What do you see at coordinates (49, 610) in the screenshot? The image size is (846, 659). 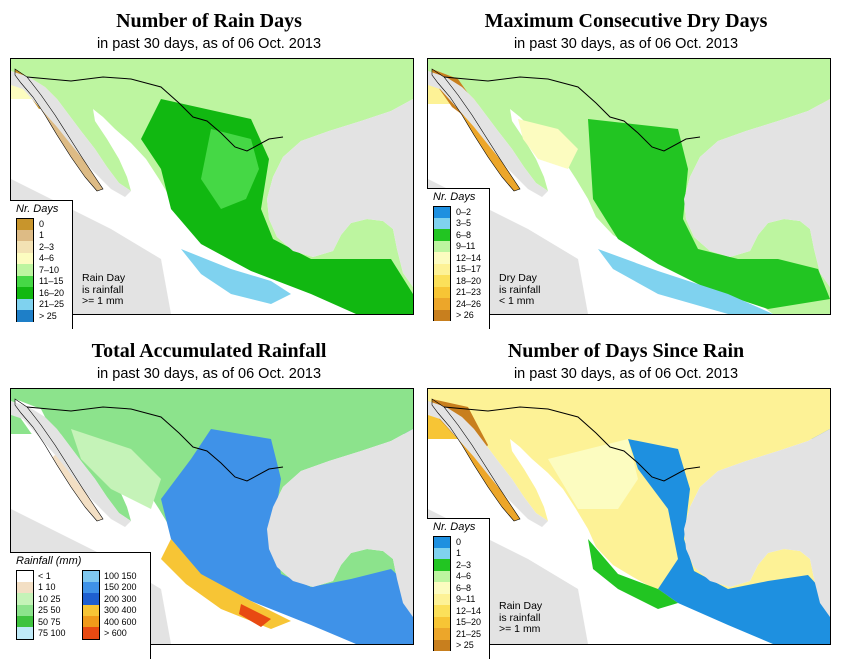 I see `legend-label: 25 50` at bounding box center [49, 610].